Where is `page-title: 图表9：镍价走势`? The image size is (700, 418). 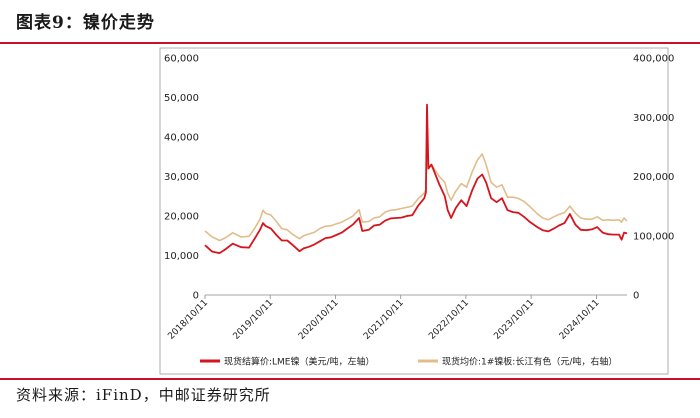 page-title: 图表9：镍价走势 is located at coordinates (85, 23).